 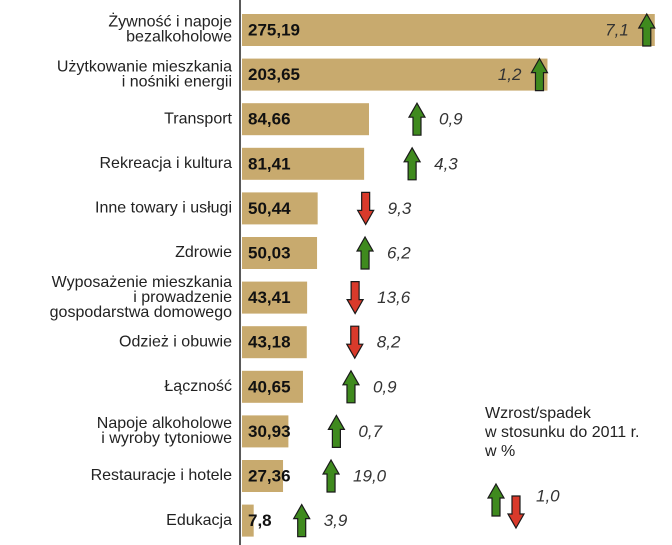 What do you see at coordinates (164, 423) in the screenshot?
I see `category-label: Napoje alkoholowe` at bounding box center [164, 423].